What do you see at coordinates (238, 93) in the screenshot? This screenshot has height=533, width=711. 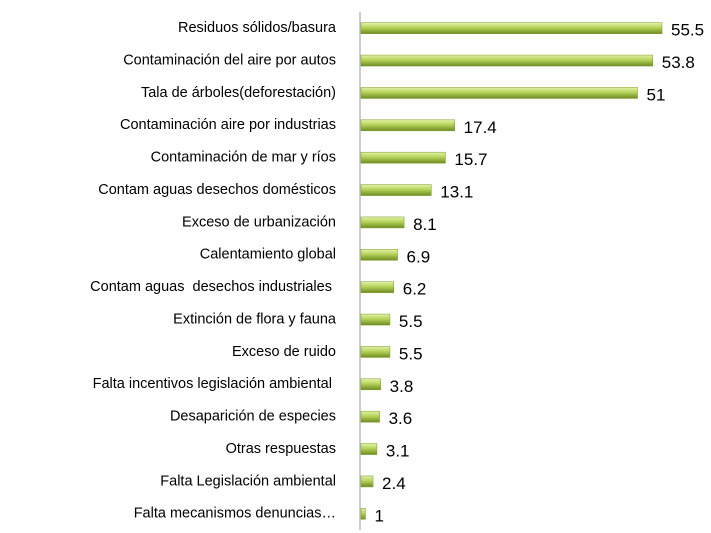 I see `category-label: Tala de árboles(deforestación)` at bounding box center [238, 93].